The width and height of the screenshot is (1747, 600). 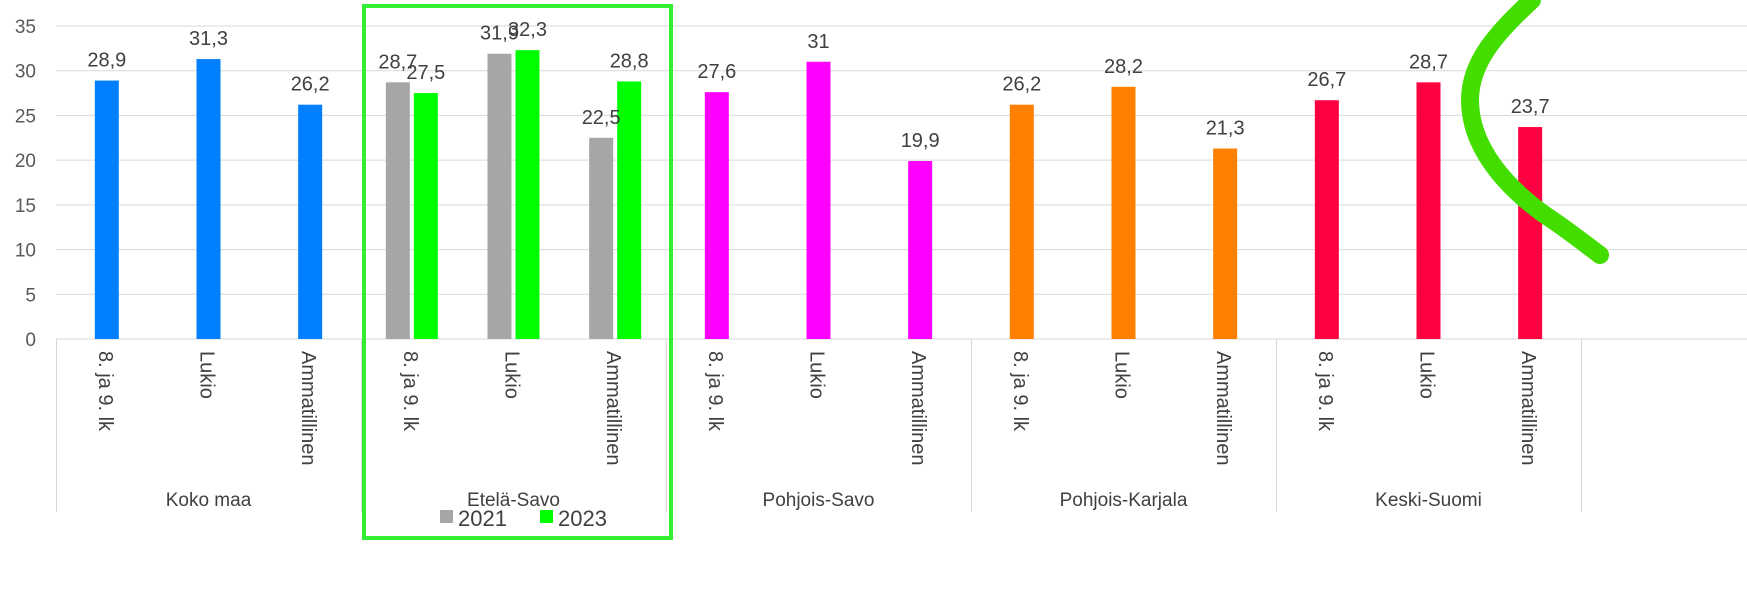 What do you see at coordinates (25, 72) in the screenshot?
I see `y-tick-label: 30` at bounding box center [25, 72].